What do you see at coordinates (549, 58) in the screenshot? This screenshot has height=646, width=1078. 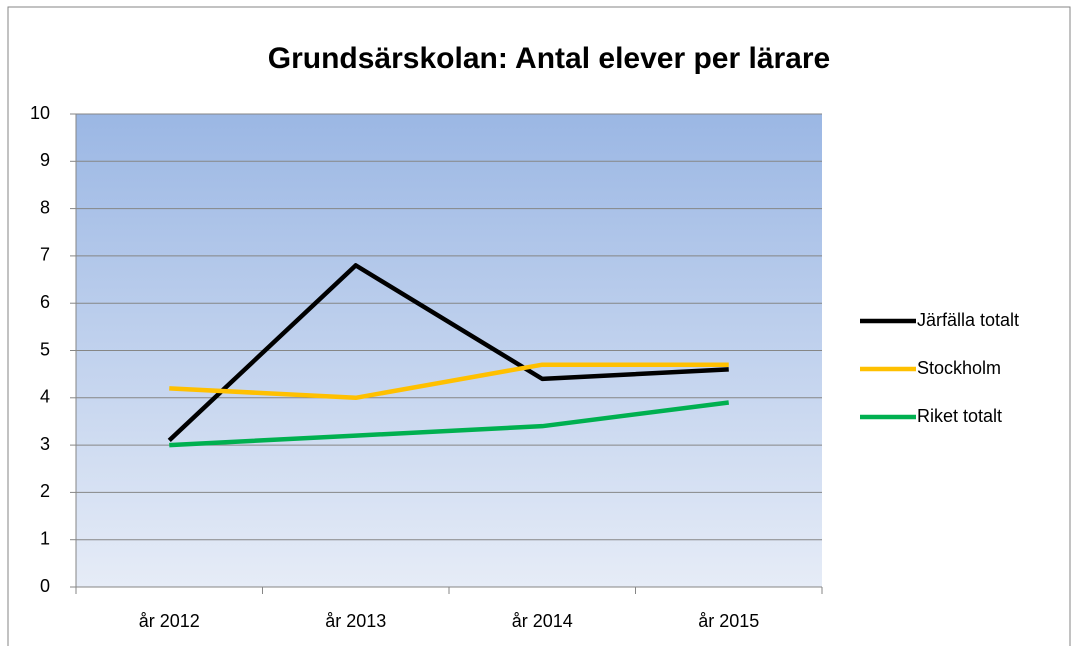 I see `chart-title: Grundsärskolan: Antal elever per lärare` at bounding box center [549, 58].